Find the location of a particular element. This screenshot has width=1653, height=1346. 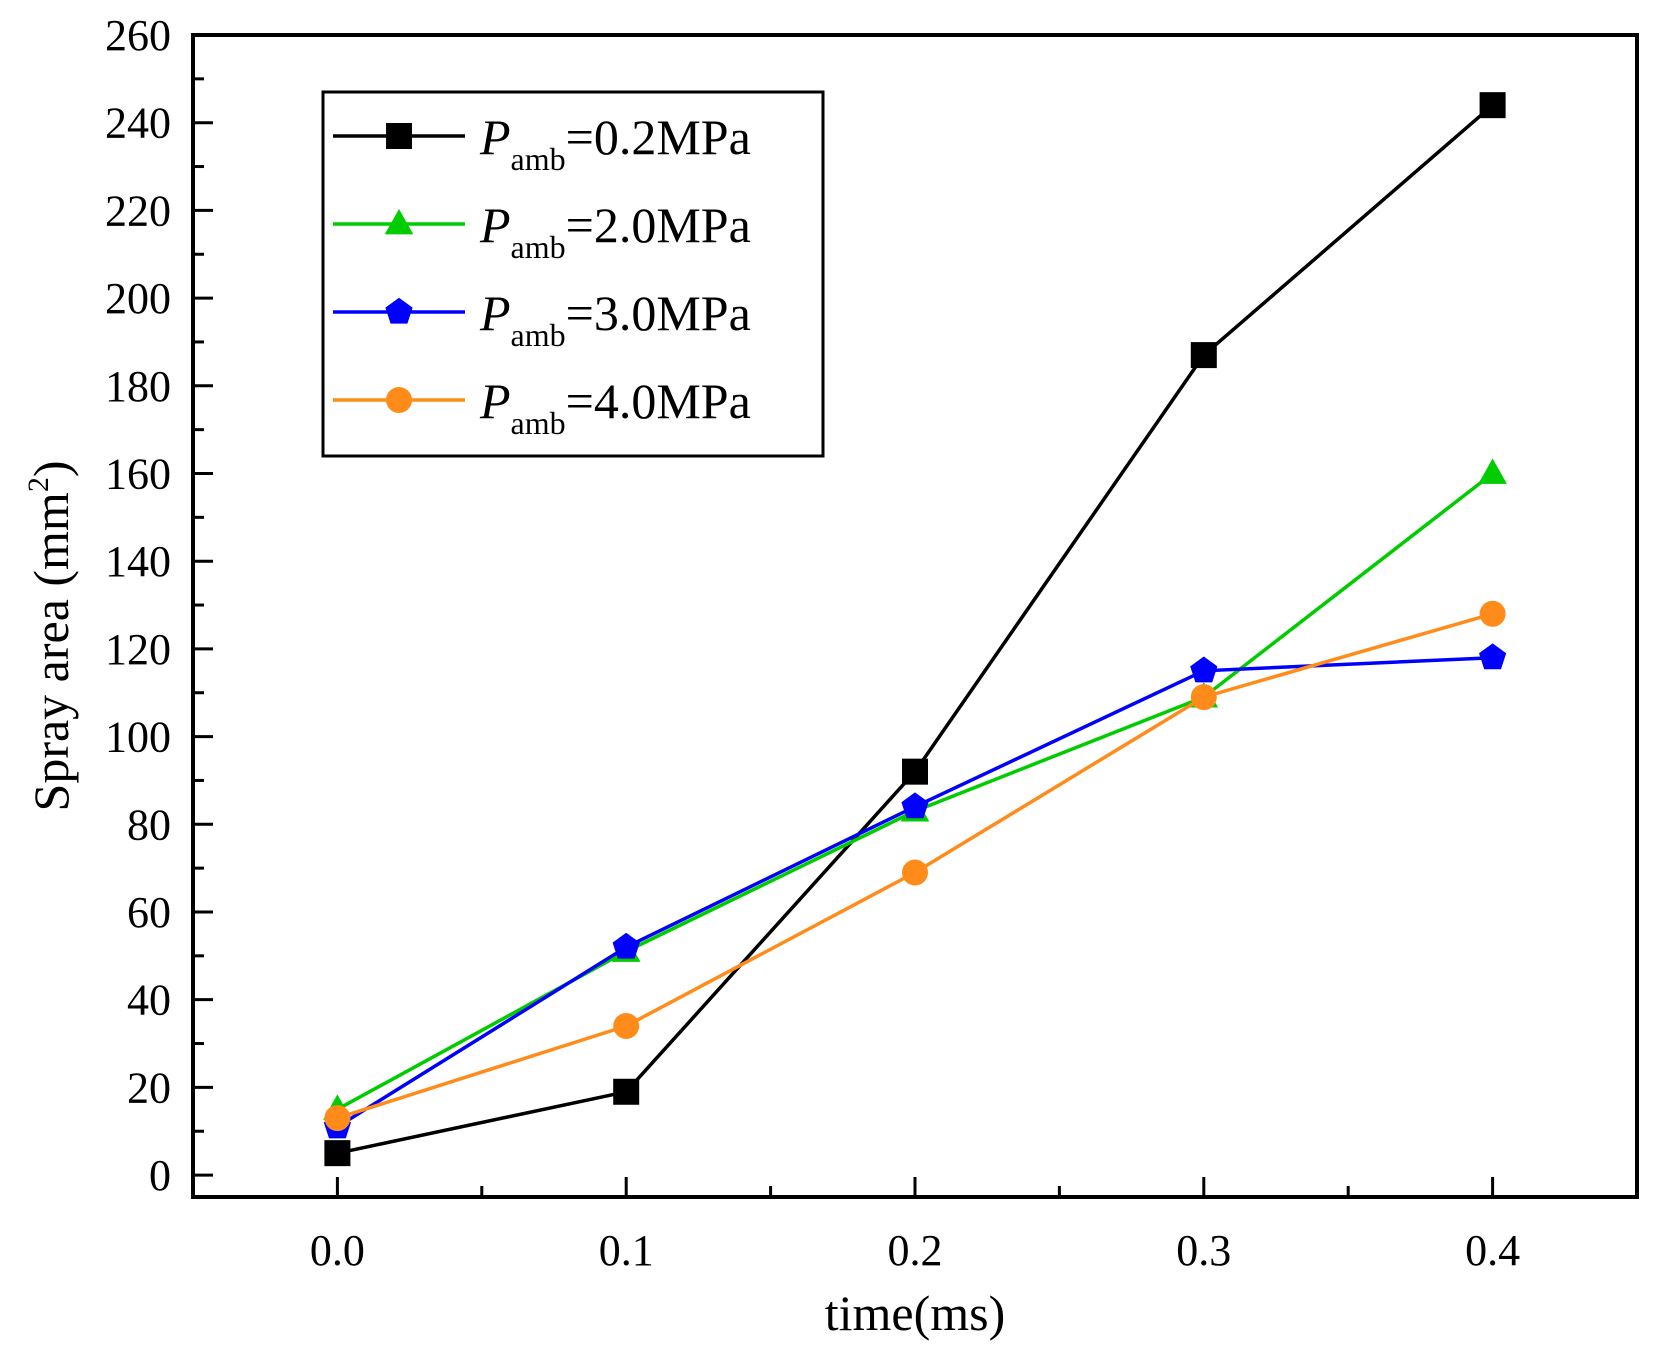

y-tick-label: 20 is located at coordinates (149, 1087).